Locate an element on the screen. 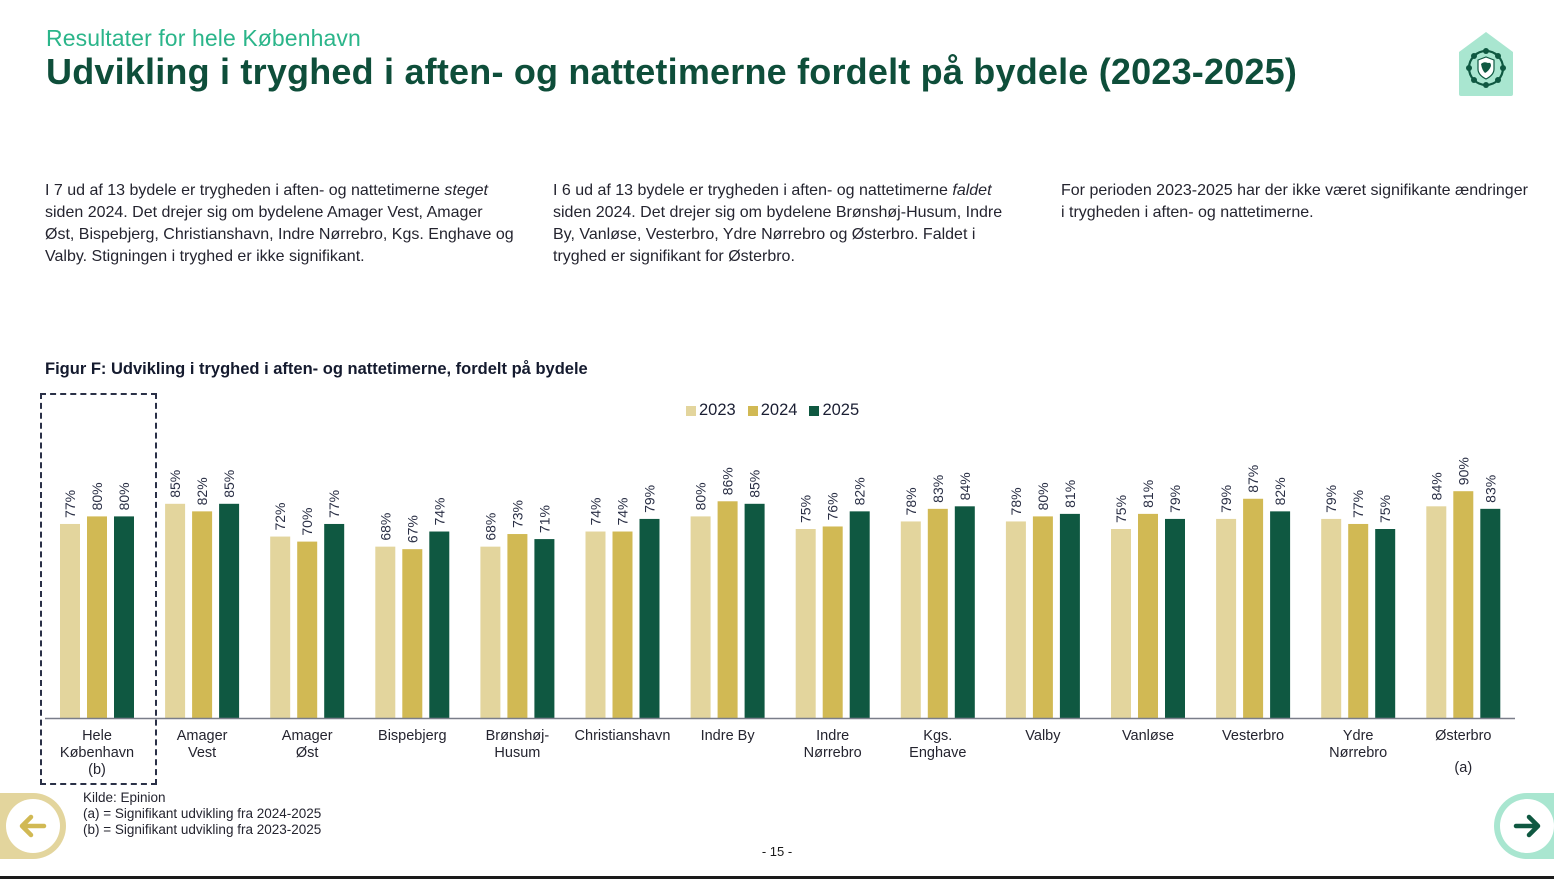 This screenshot has height=879, width=1554. copenhagen-safety-house-icon is located at coordinates (1486, 63).